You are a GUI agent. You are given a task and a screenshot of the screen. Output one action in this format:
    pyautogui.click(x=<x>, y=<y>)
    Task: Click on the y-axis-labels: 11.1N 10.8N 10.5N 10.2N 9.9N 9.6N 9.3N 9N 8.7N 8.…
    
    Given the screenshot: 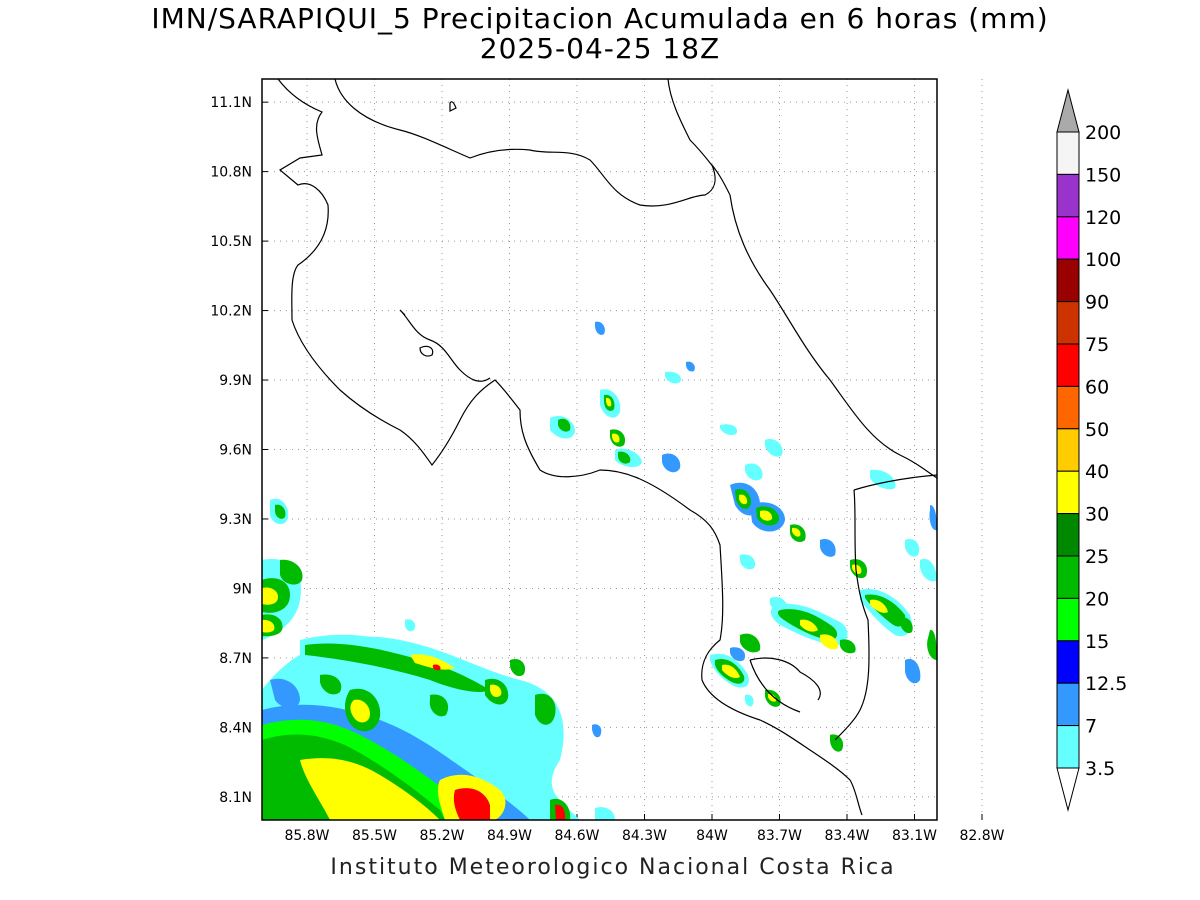 What is the action you would take?
    pyautogui.click(x=231, y=450)
    